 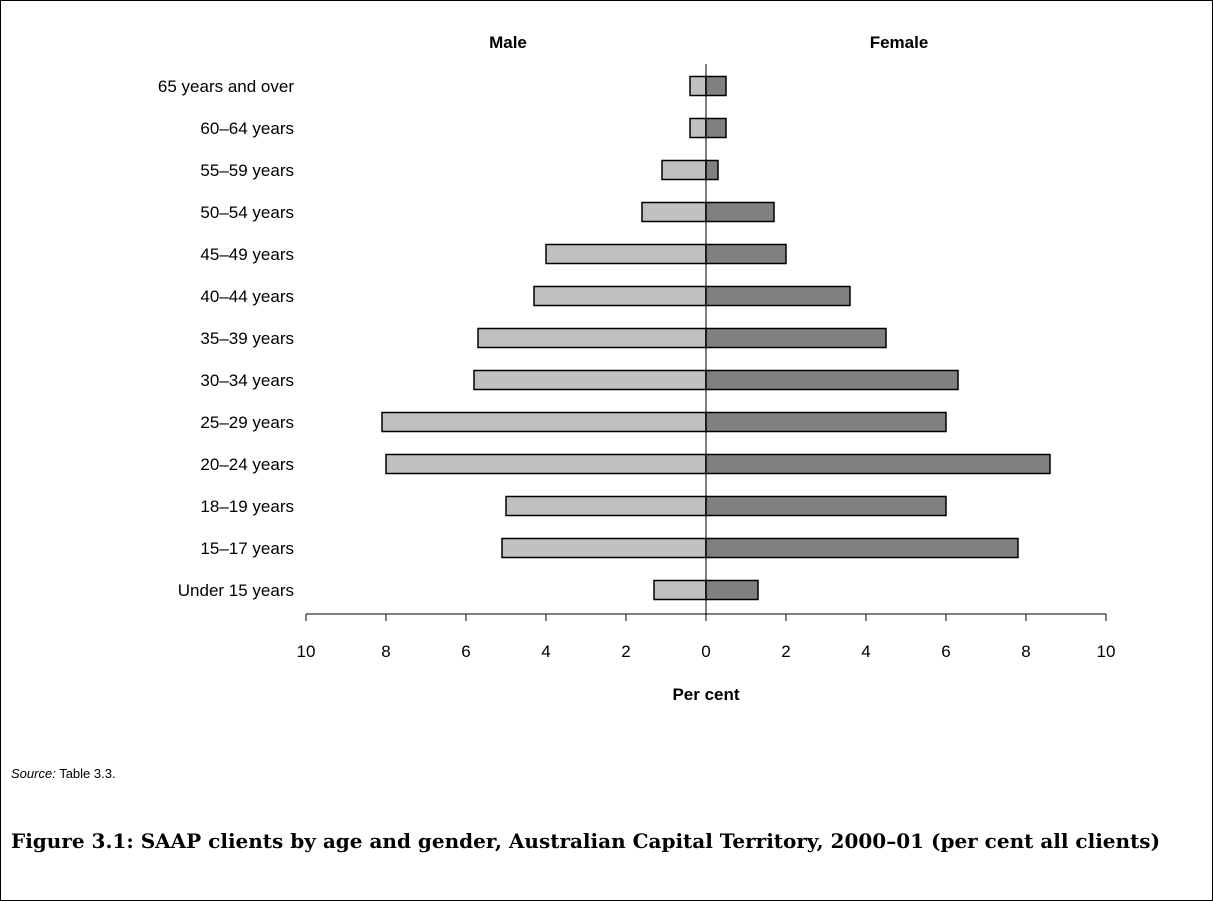 I want to click on x-tick-label: 0, so click(x=705, y=651).